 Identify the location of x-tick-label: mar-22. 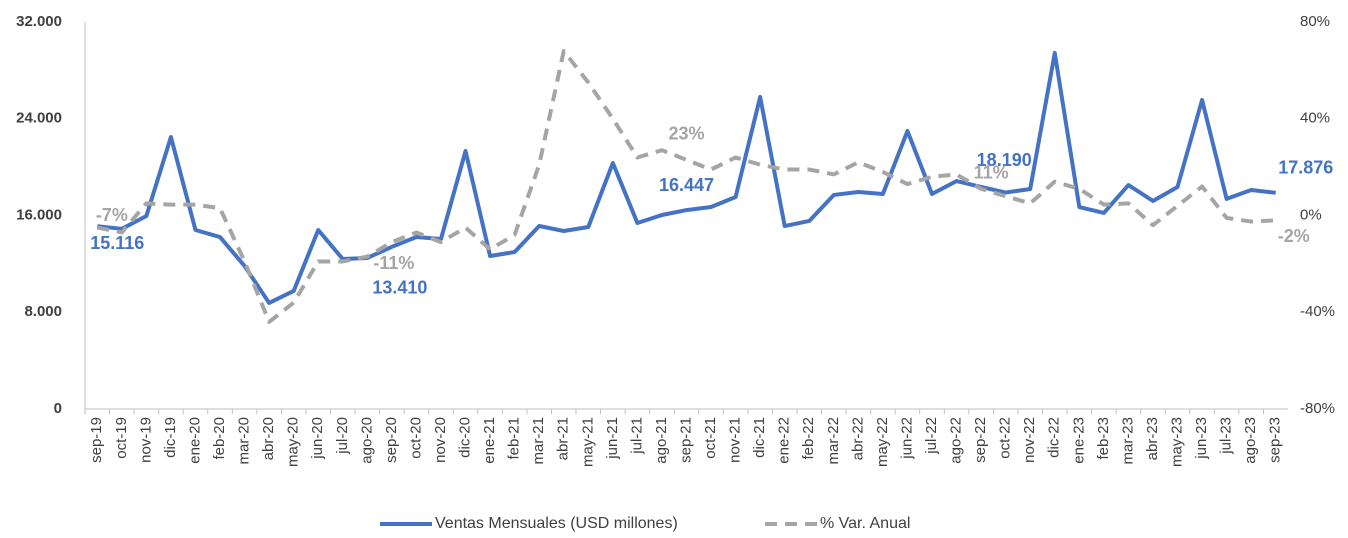
(833, 441).